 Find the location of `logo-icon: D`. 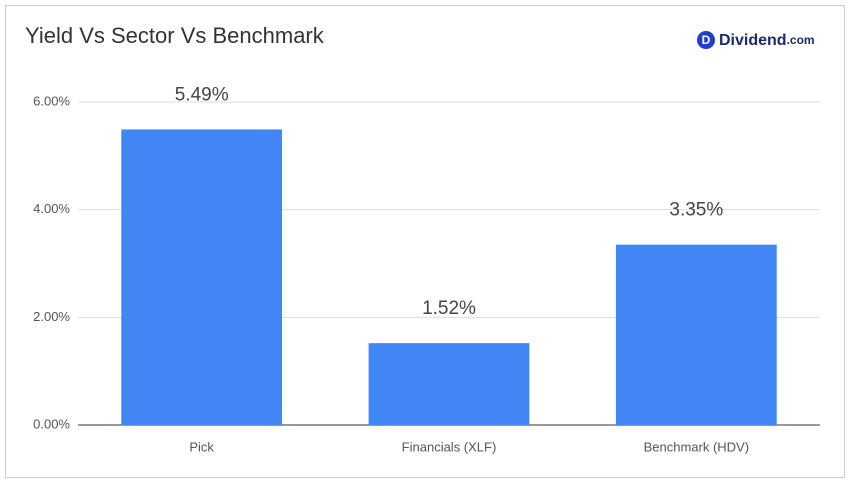

logo-icon: D is located at coordinates (706, 40).